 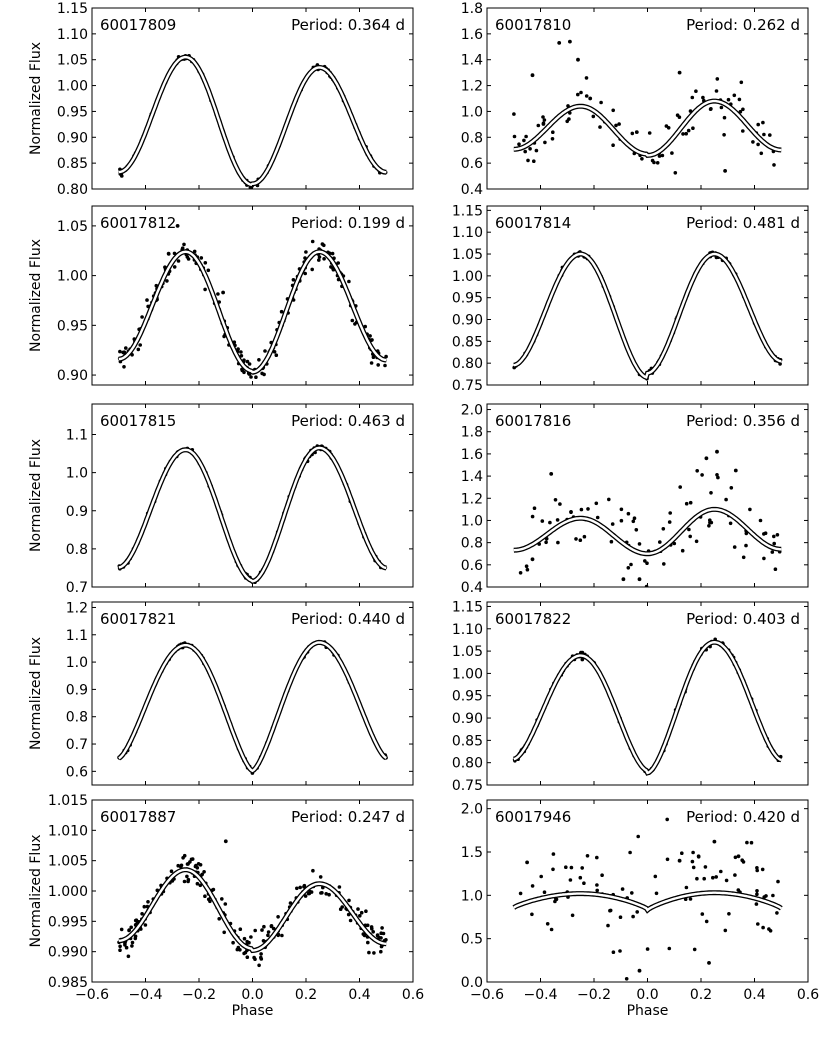 I want to click on y-tick-label: 0.90, so click(x=72, y=376).